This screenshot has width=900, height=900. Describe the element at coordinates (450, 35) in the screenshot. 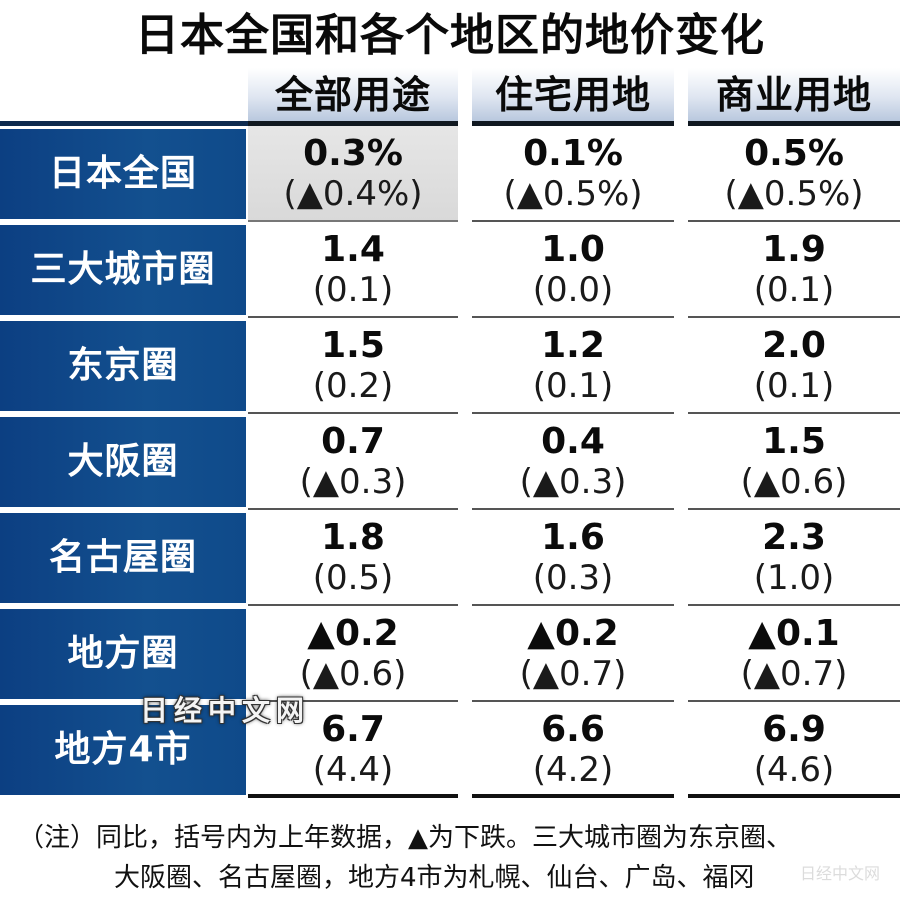

I see `chart-title: 日本全国和各个地区的地价变化` at that location.